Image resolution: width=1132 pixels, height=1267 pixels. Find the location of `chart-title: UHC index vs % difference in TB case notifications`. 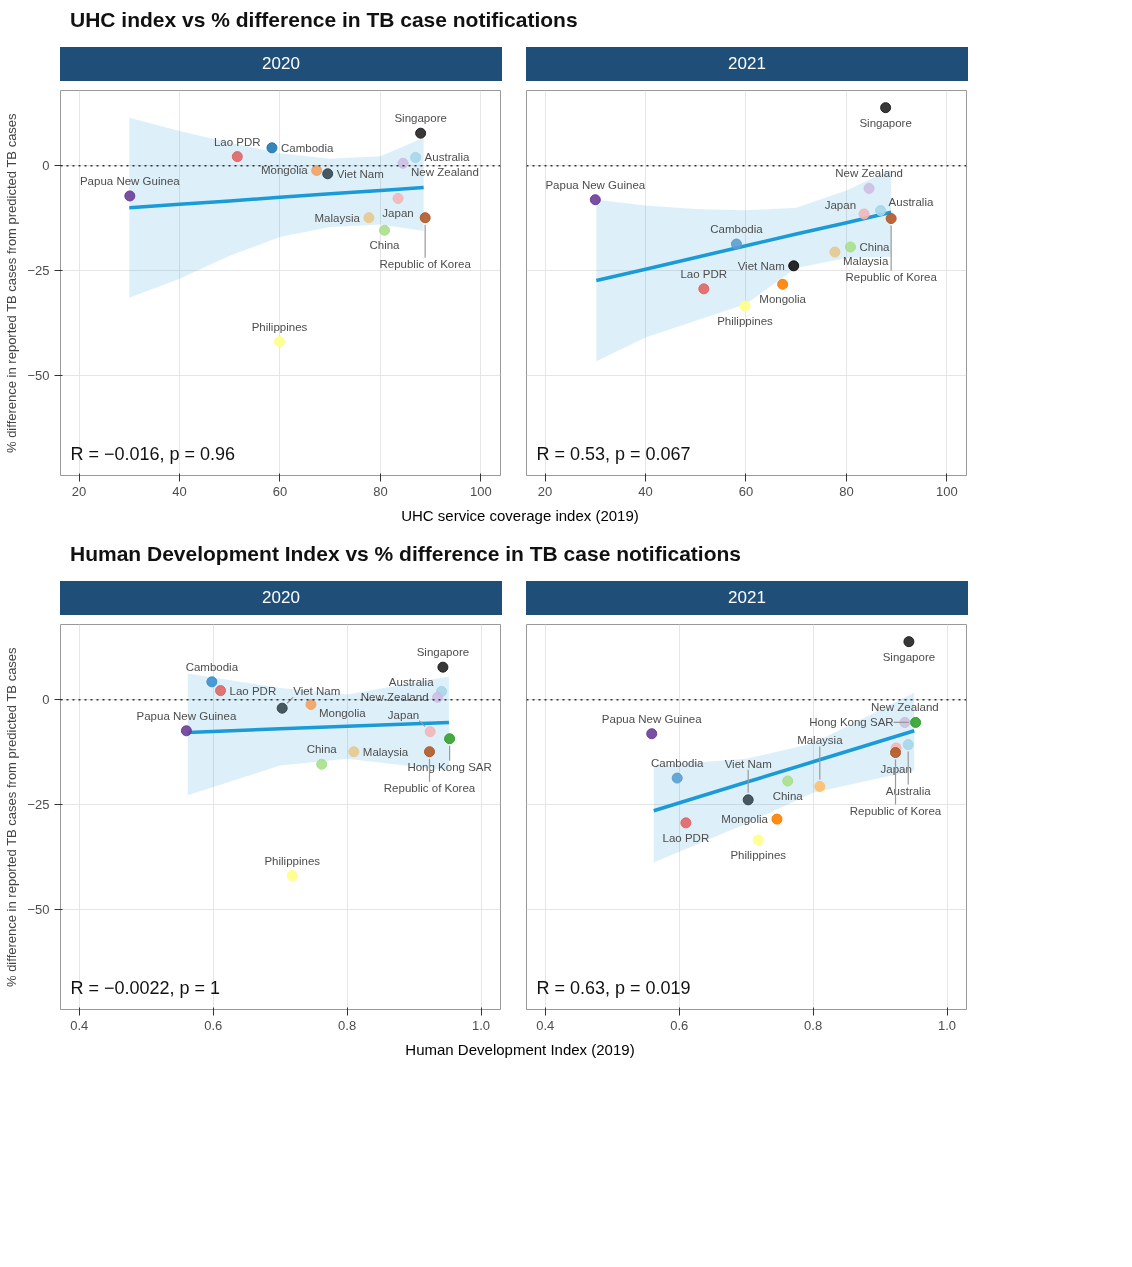

chart-title: UHC index vs % difference in TB case notifications is located at coordinates (324, 20).